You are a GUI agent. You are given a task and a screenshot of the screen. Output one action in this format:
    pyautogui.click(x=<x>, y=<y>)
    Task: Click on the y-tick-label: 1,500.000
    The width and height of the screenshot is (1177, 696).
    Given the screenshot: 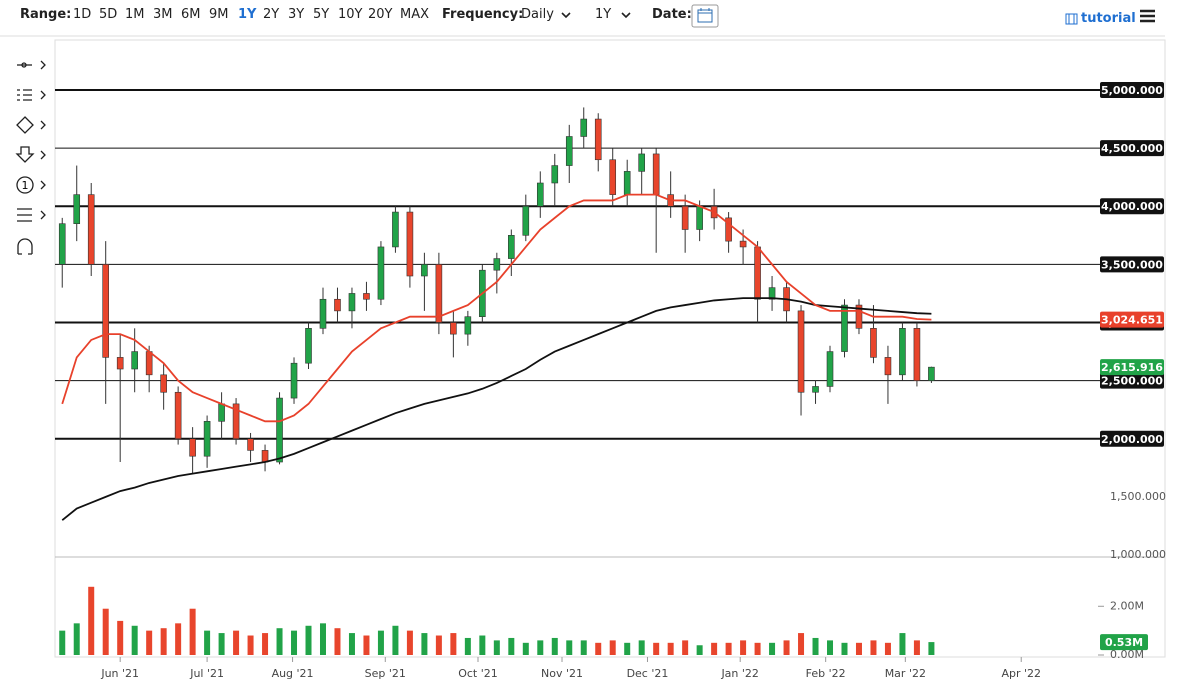 What is the action you would take?
    pyautogui.click(x=1138, y=496)
    